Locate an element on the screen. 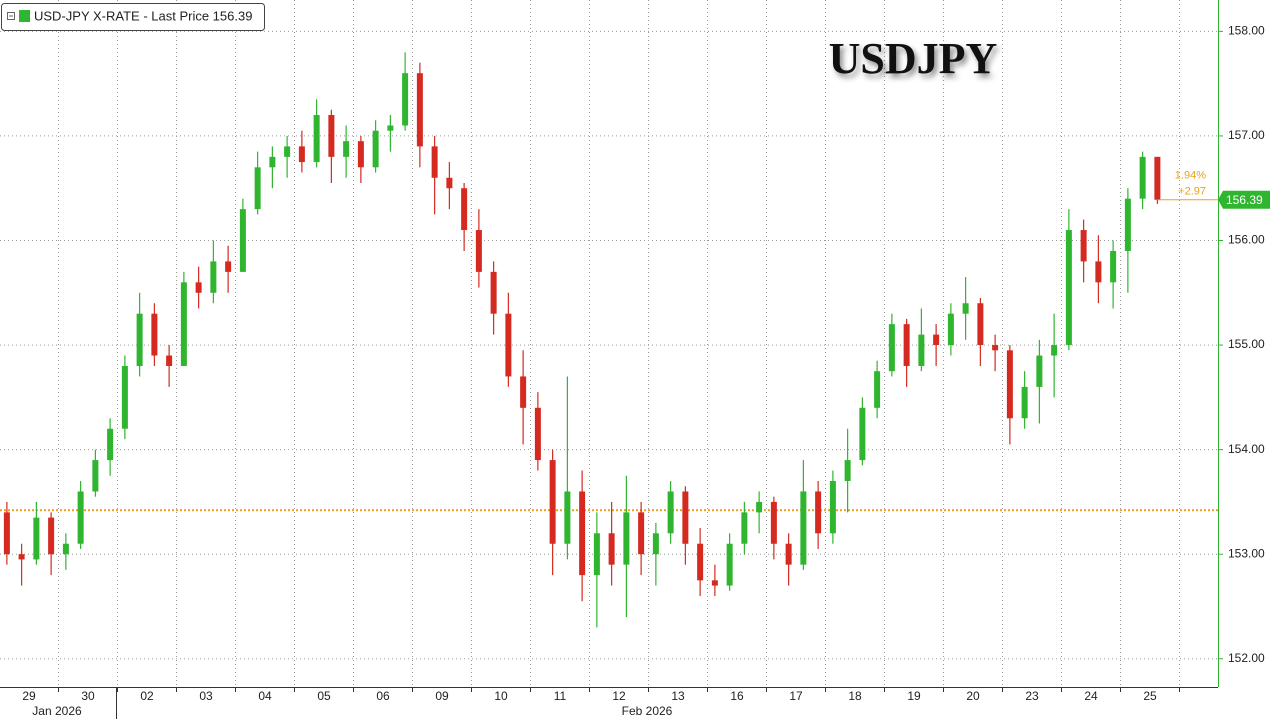 Image resolution: width=1270 pixels, height=719 pixels. x-tick-label: 13 is located at coordinates (678, 696).